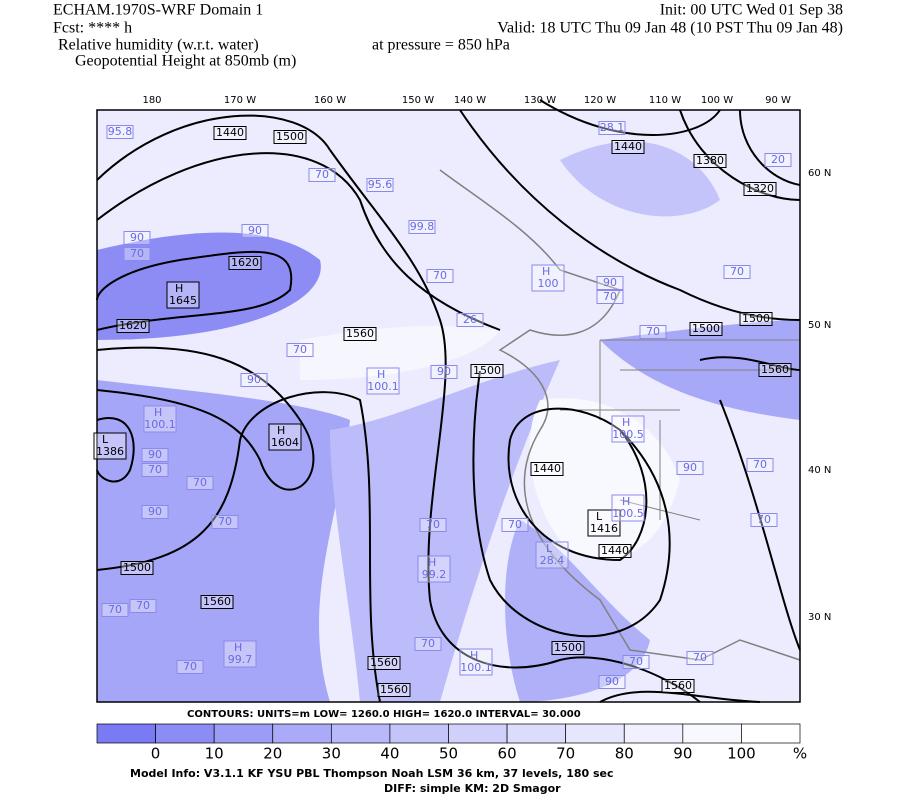 The width and height of the screenshot is (900, 804). I want to click on latitude-label: 60 N, so click(819, 173).